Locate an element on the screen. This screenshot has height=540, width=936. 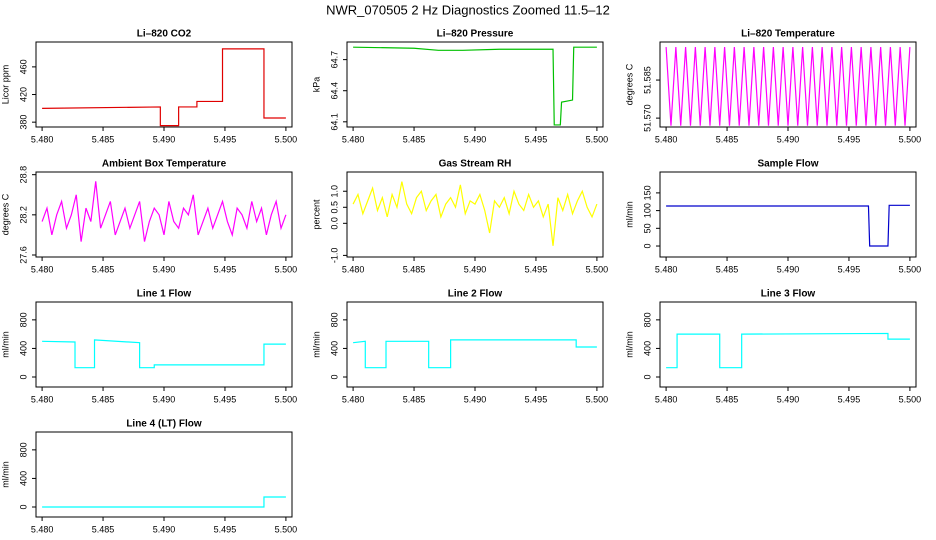
y-tick-label: 0.0 is located at coordinates (334, 223).